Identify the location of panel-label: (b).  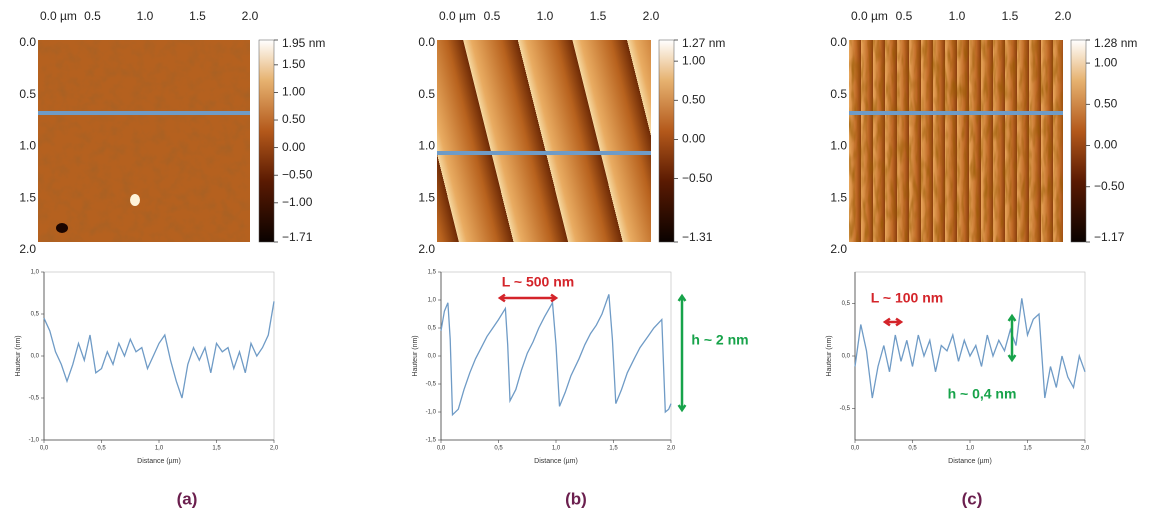
(576, 498).